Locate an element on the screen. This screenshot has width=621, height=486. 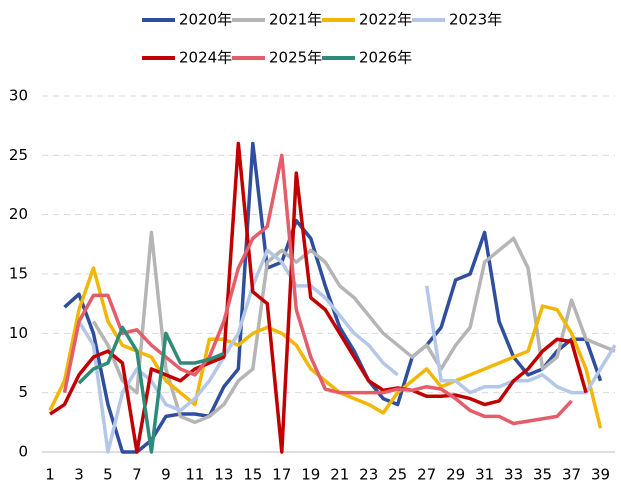
x-tick-label: 17 is located at coordinates (281, 475).